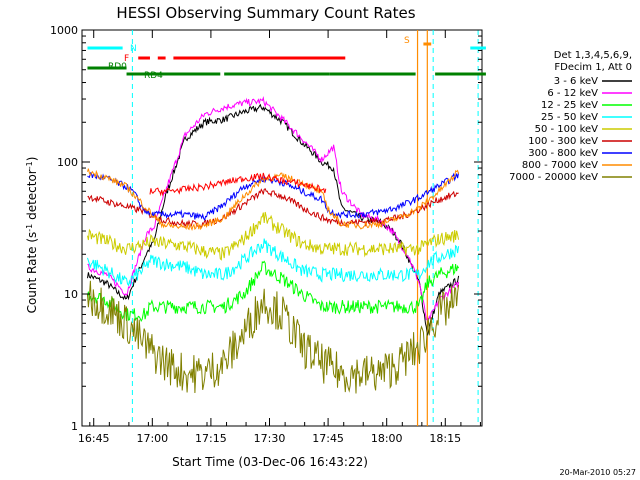 The width and height of the screenshot is (640, 480). Describe the element at coordinates (387, 438) in the screenshot. I see `x-tick-label: 18:00` at that location.